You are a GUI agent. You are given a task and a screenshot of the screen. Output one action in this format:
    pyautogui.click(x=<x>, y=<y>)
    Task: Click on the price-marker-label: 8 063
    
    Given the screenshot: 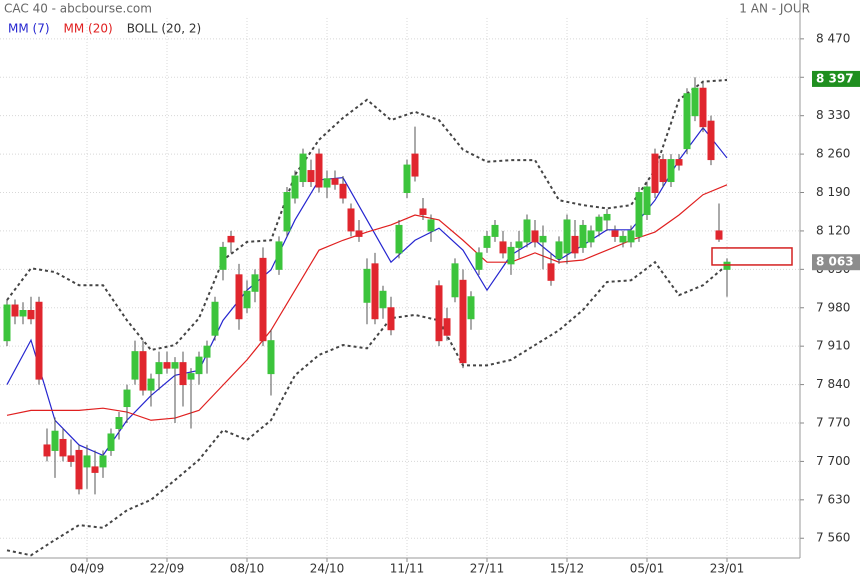 What is the action you would take?
    pyautogui.click(x=835, y=262)
    